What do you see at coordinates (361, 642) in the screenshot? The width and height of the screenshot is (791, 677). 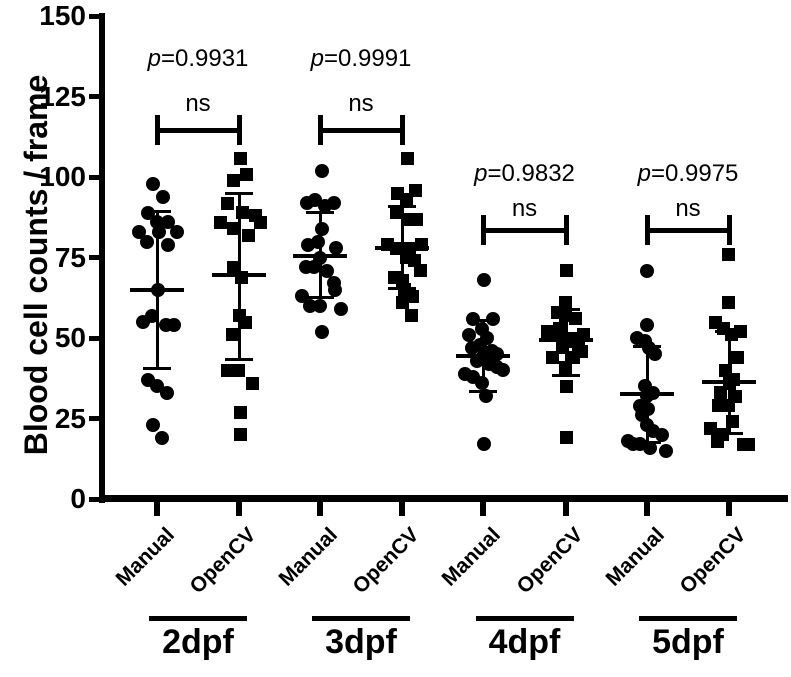 I see `group-label: 3dpf` at bounding box center [361, 642].